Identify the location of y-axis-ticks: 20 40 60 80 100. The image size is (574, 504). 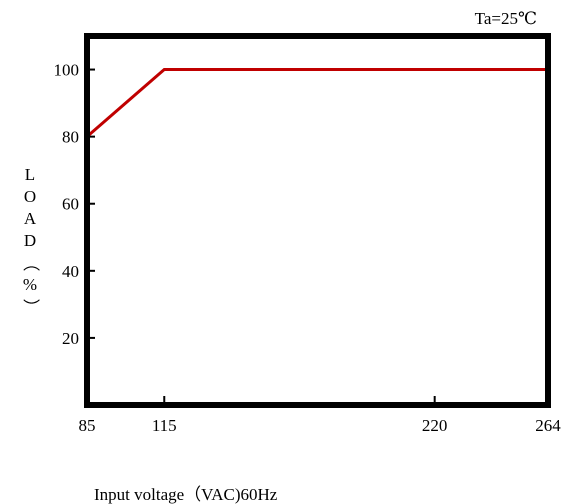
(74, 204).